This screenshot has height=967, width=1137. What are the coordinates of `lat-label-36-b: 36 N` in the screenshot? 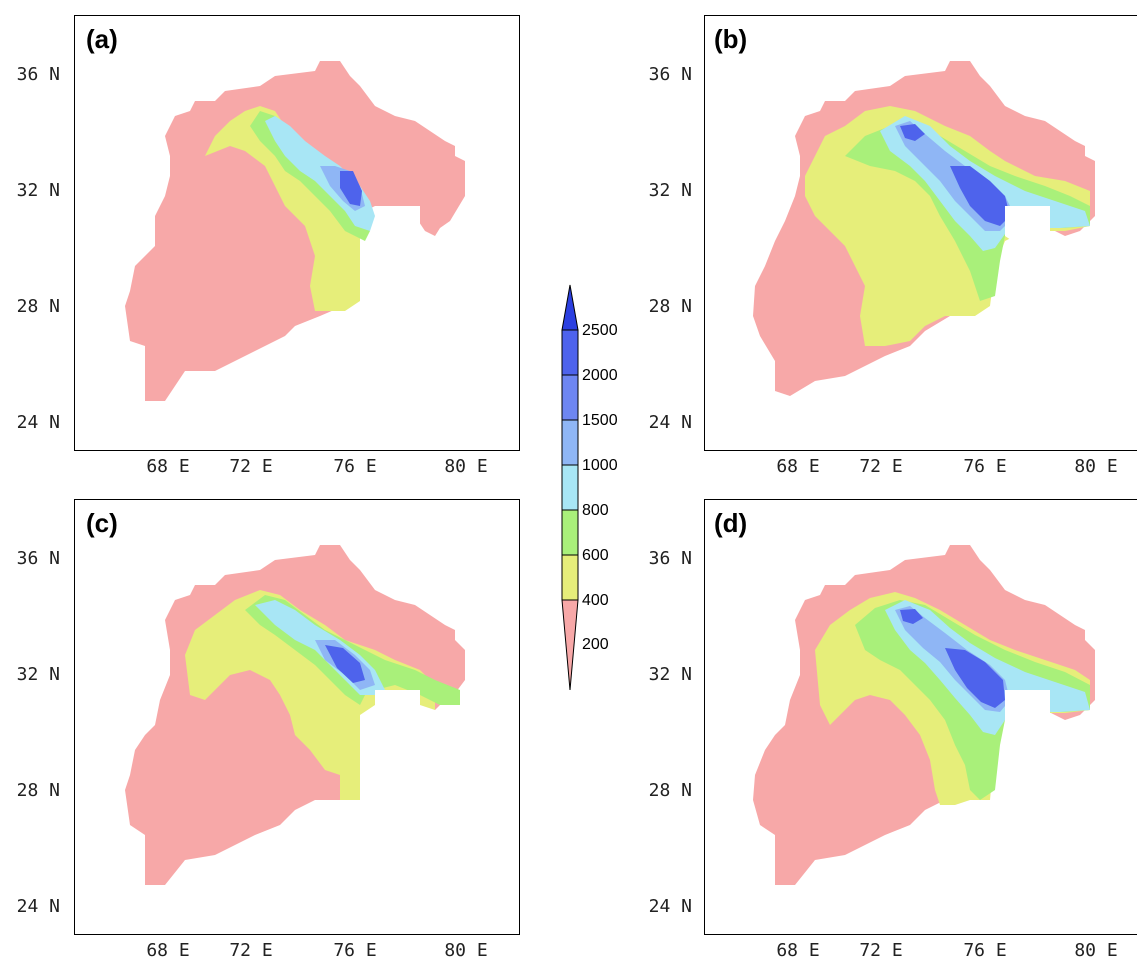 It's located at (670, 74).